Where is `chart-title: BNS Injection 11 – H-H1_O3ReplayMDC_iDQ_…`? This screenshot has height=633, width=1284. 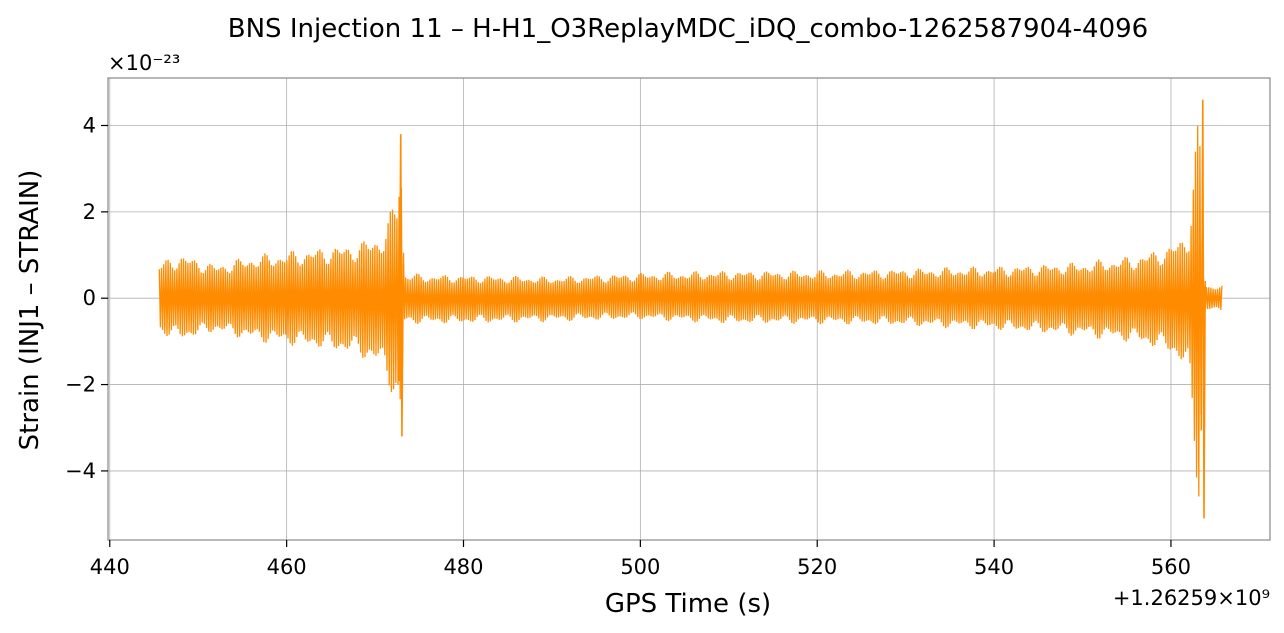
chart-title: BNS Injection 11 – H-H1_O3ReplayMDC_iDQ_… is located at coordinates (688, 29).